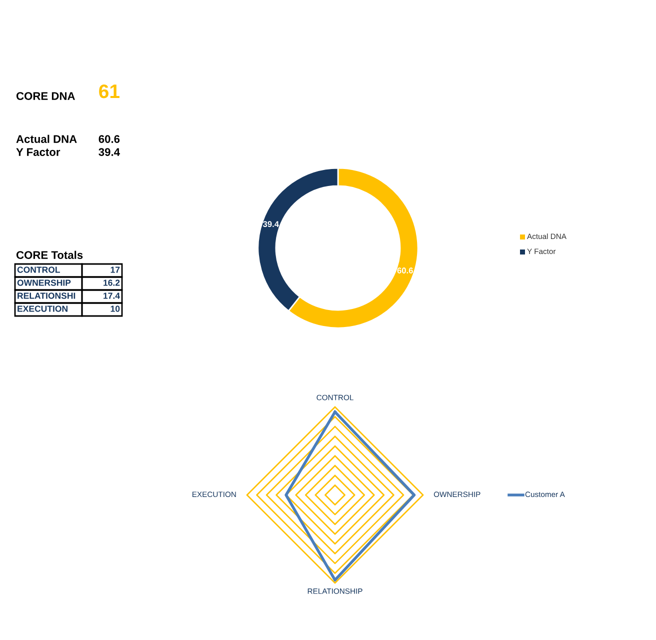 This screenshot has width=656, height=640. What do you see at coordinates (112, 283) in the screenshot?
I see `data-label: 16.2` at bounding box center [112, 283].